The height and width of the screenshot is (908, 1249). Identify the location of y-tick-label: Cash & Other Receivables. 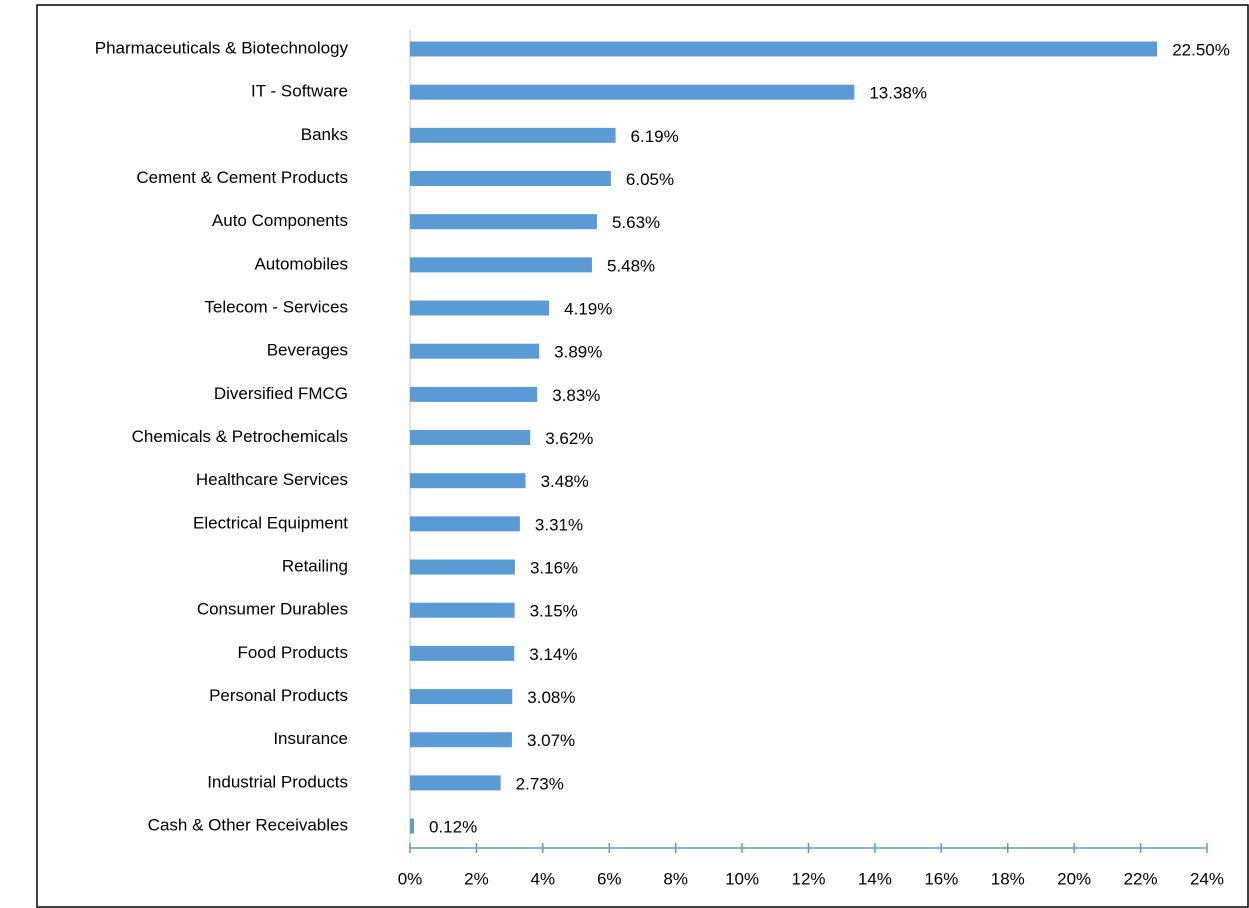
(248, 825).